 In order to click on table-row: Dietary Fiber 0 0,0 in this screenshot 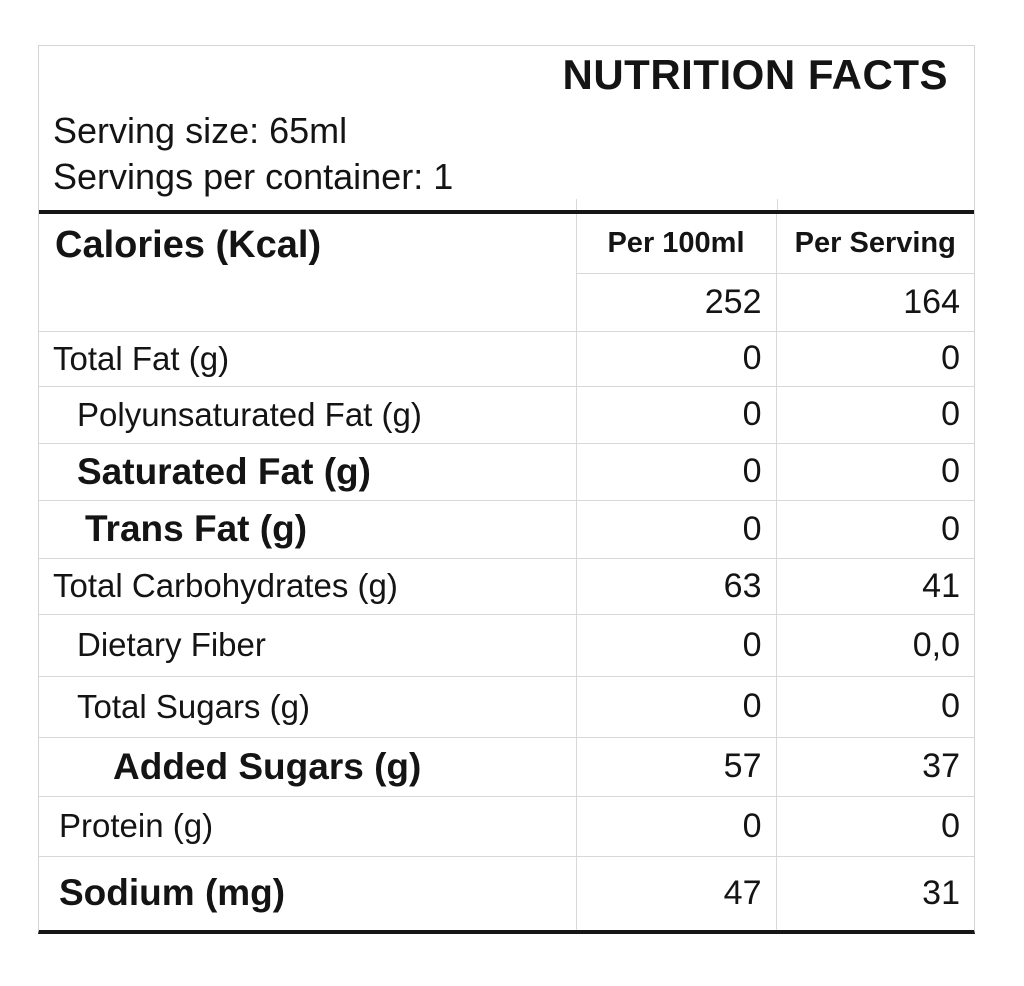, I will do `click(506, 645)`.